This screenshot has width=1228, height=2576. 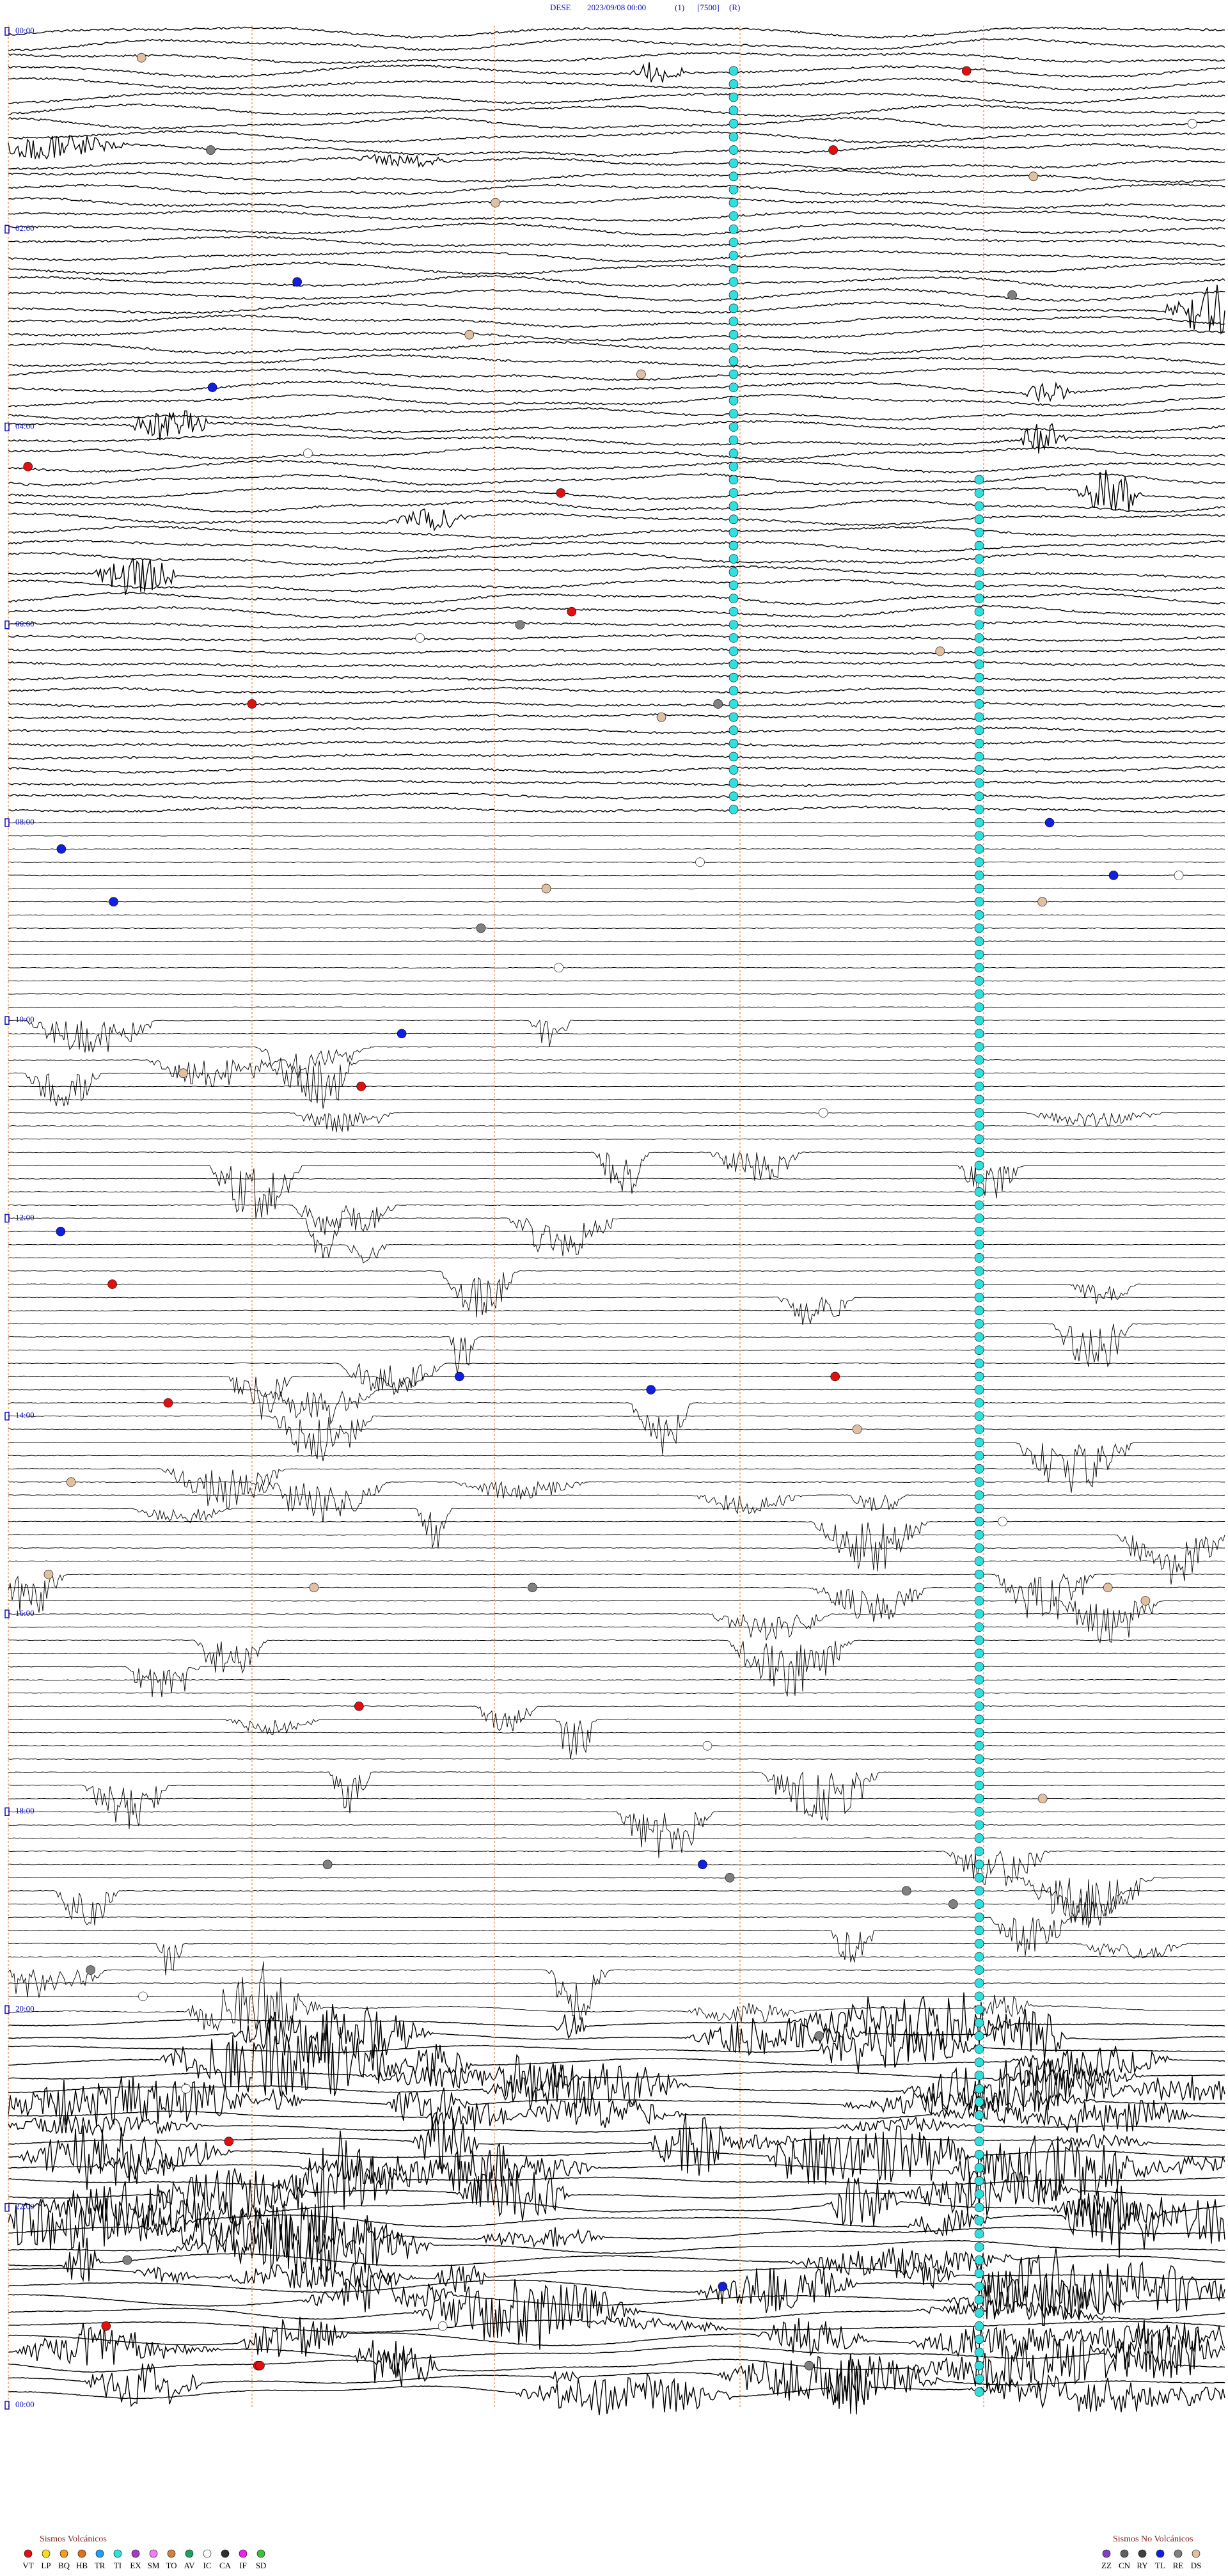 I want to click on time-label: 20:00, so click(x=25, y=2008).